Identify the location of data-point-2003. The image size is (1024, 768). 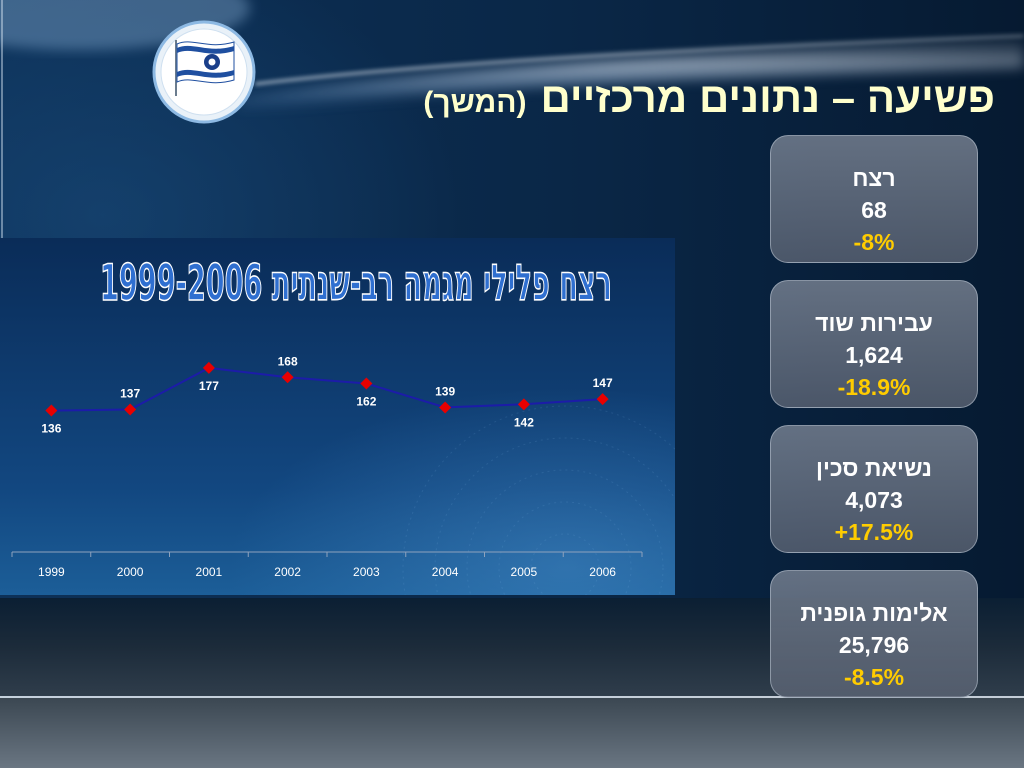
(366, 383).